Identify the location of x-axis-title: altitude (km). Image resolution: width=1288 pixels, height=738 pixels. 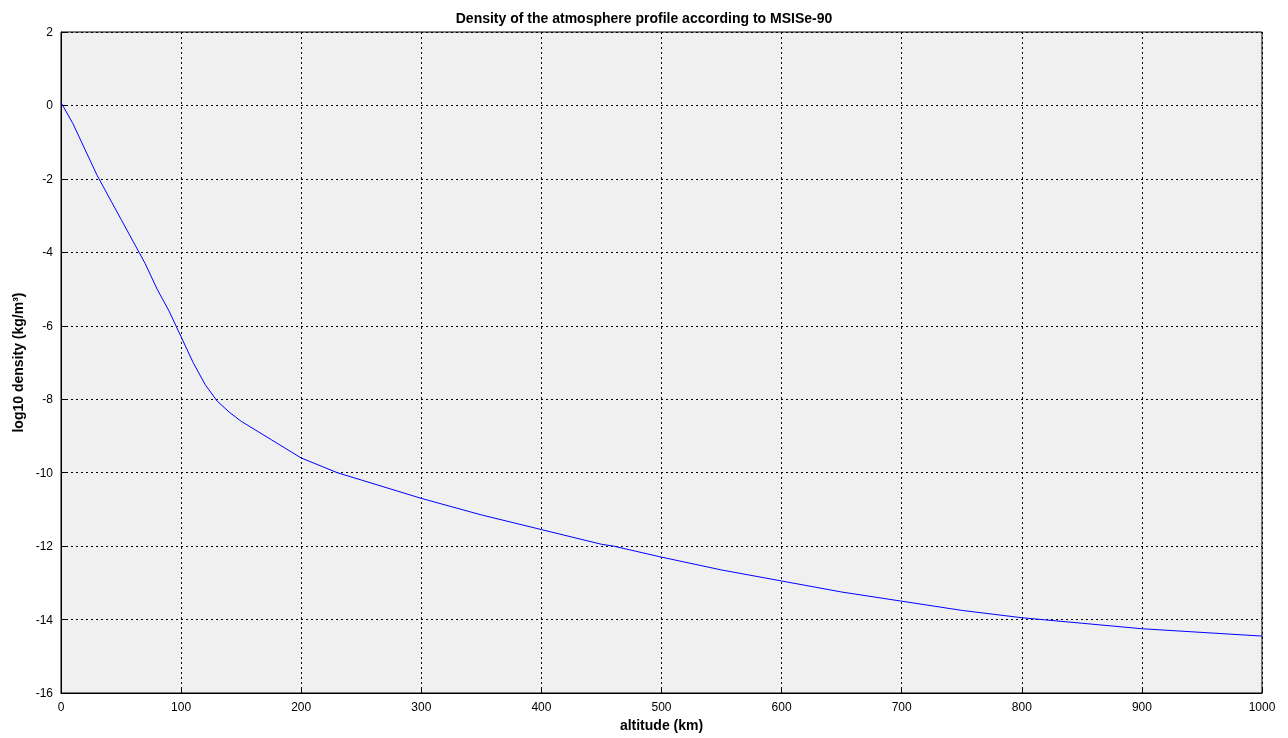
(661, 724).